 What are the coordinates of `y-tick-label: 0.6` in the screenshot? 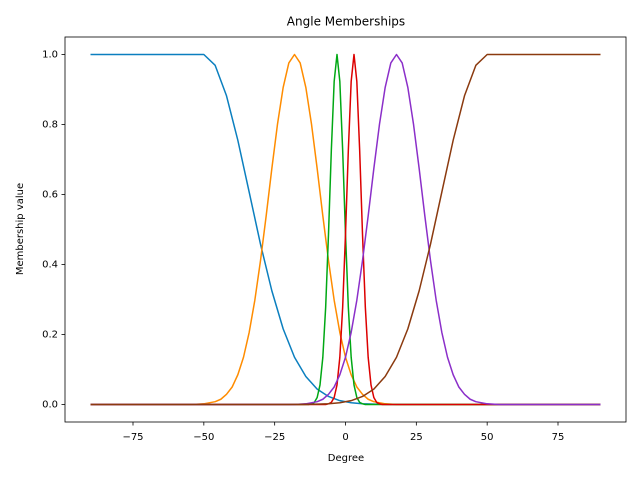 It's located at (50, 195).